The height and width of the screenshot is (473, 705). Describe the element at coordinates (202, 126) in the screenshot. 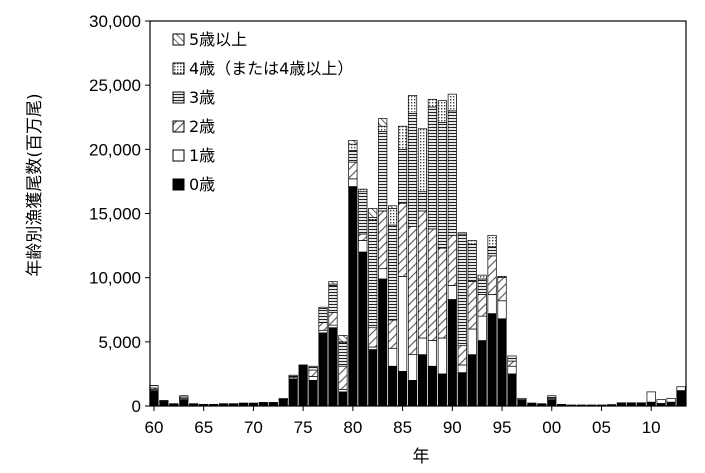

I see `legend-label: 2歳` at that location.